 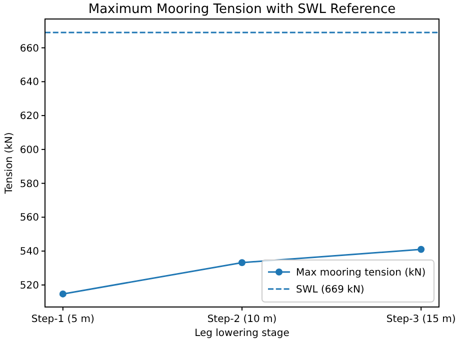 What do you see at coordinates (421, 319) in the screenshot?
I see `x-tick-label: Step-3 (15 m)` at bounding box center [421, 319].